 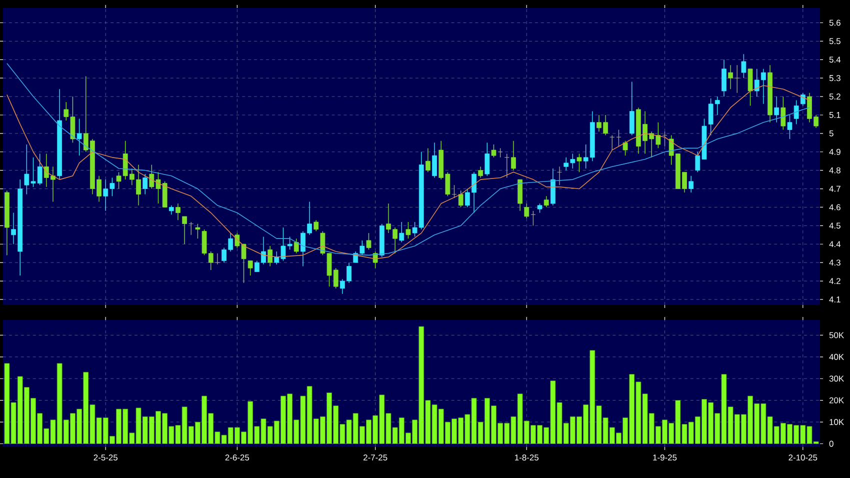 What do you see at coordinates (665, 457) in the screenshot?
I see `x-tick-label: 1-9-25` at bounding box center [665, 457].